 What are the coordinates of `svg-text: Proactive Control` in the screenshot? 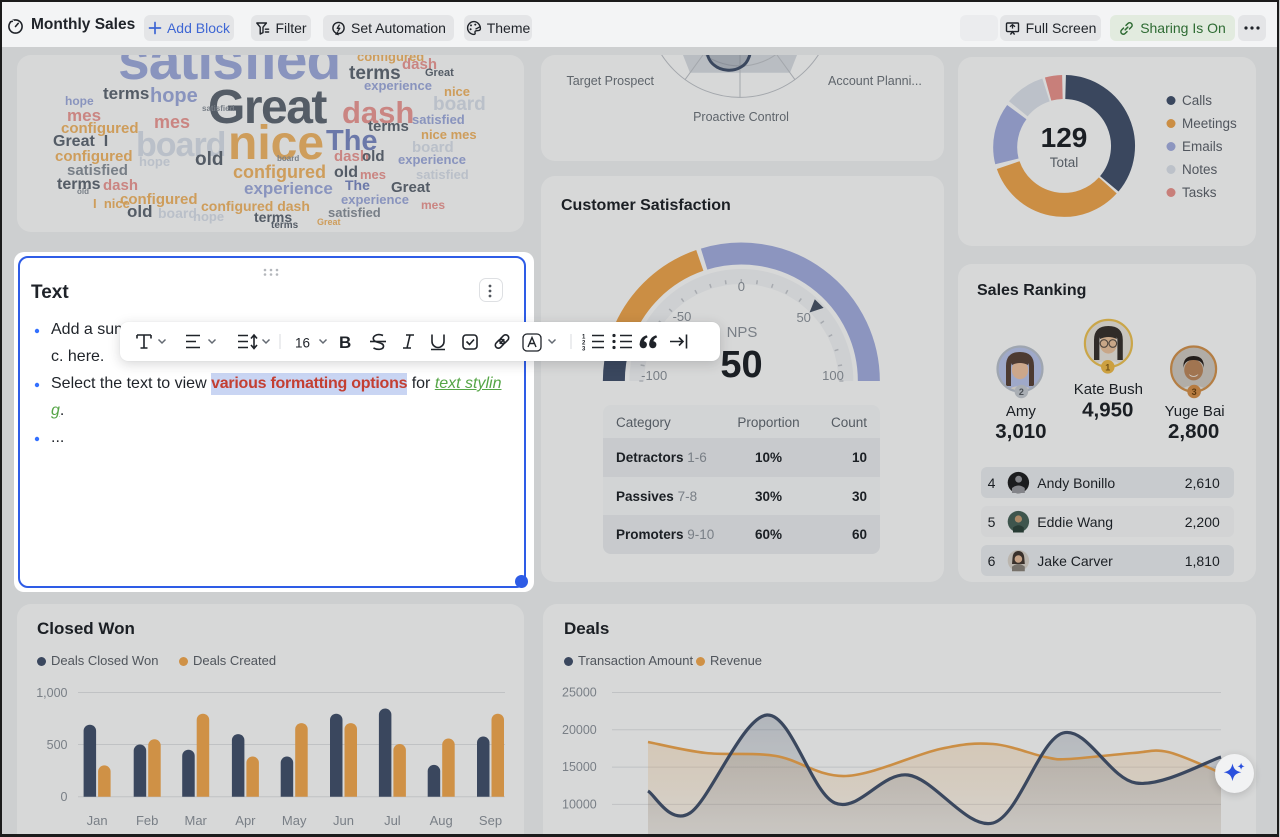 It's located at (741, 117).